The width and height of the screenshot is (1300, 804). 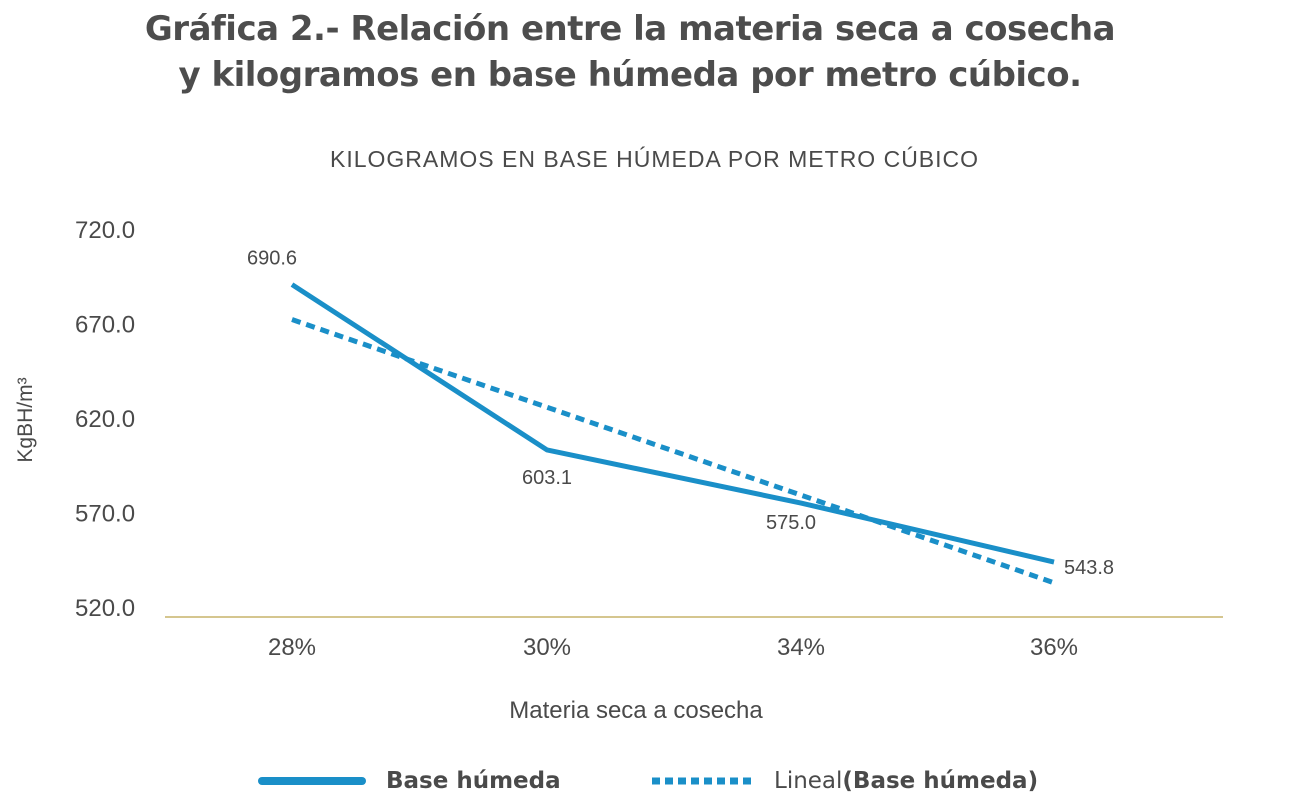 I want to click on legend-item-base-humeda: Base húmeda, so click(x=409, y=781).